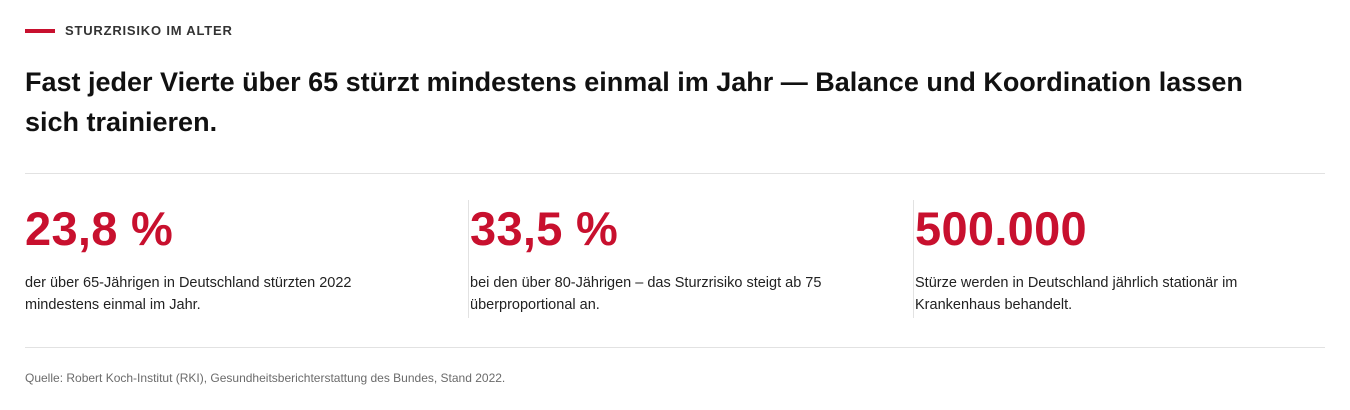 This screenshot has width=1350, height=410. What do you see at coordinates (1001, 228) in the screenshot?
I see `stat-value: 500.000` at bounding box center [1001, 228].